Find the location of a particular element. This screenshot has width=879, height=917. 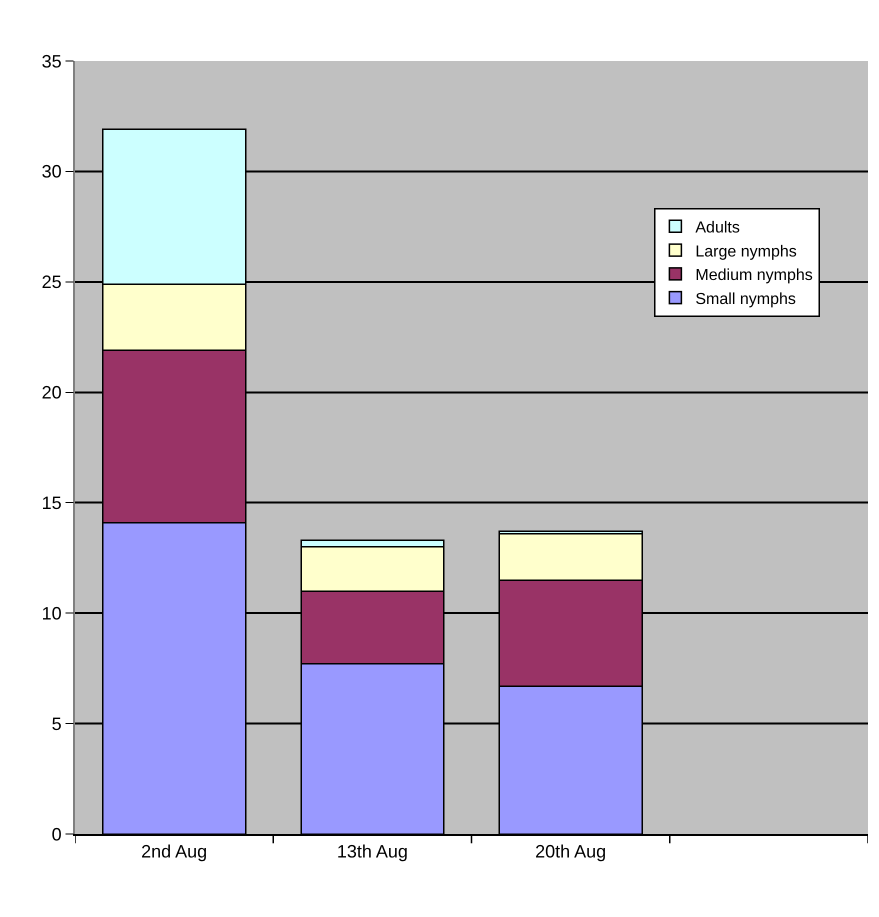

y-tick-label: 10 is located at coordinates (52, 613).